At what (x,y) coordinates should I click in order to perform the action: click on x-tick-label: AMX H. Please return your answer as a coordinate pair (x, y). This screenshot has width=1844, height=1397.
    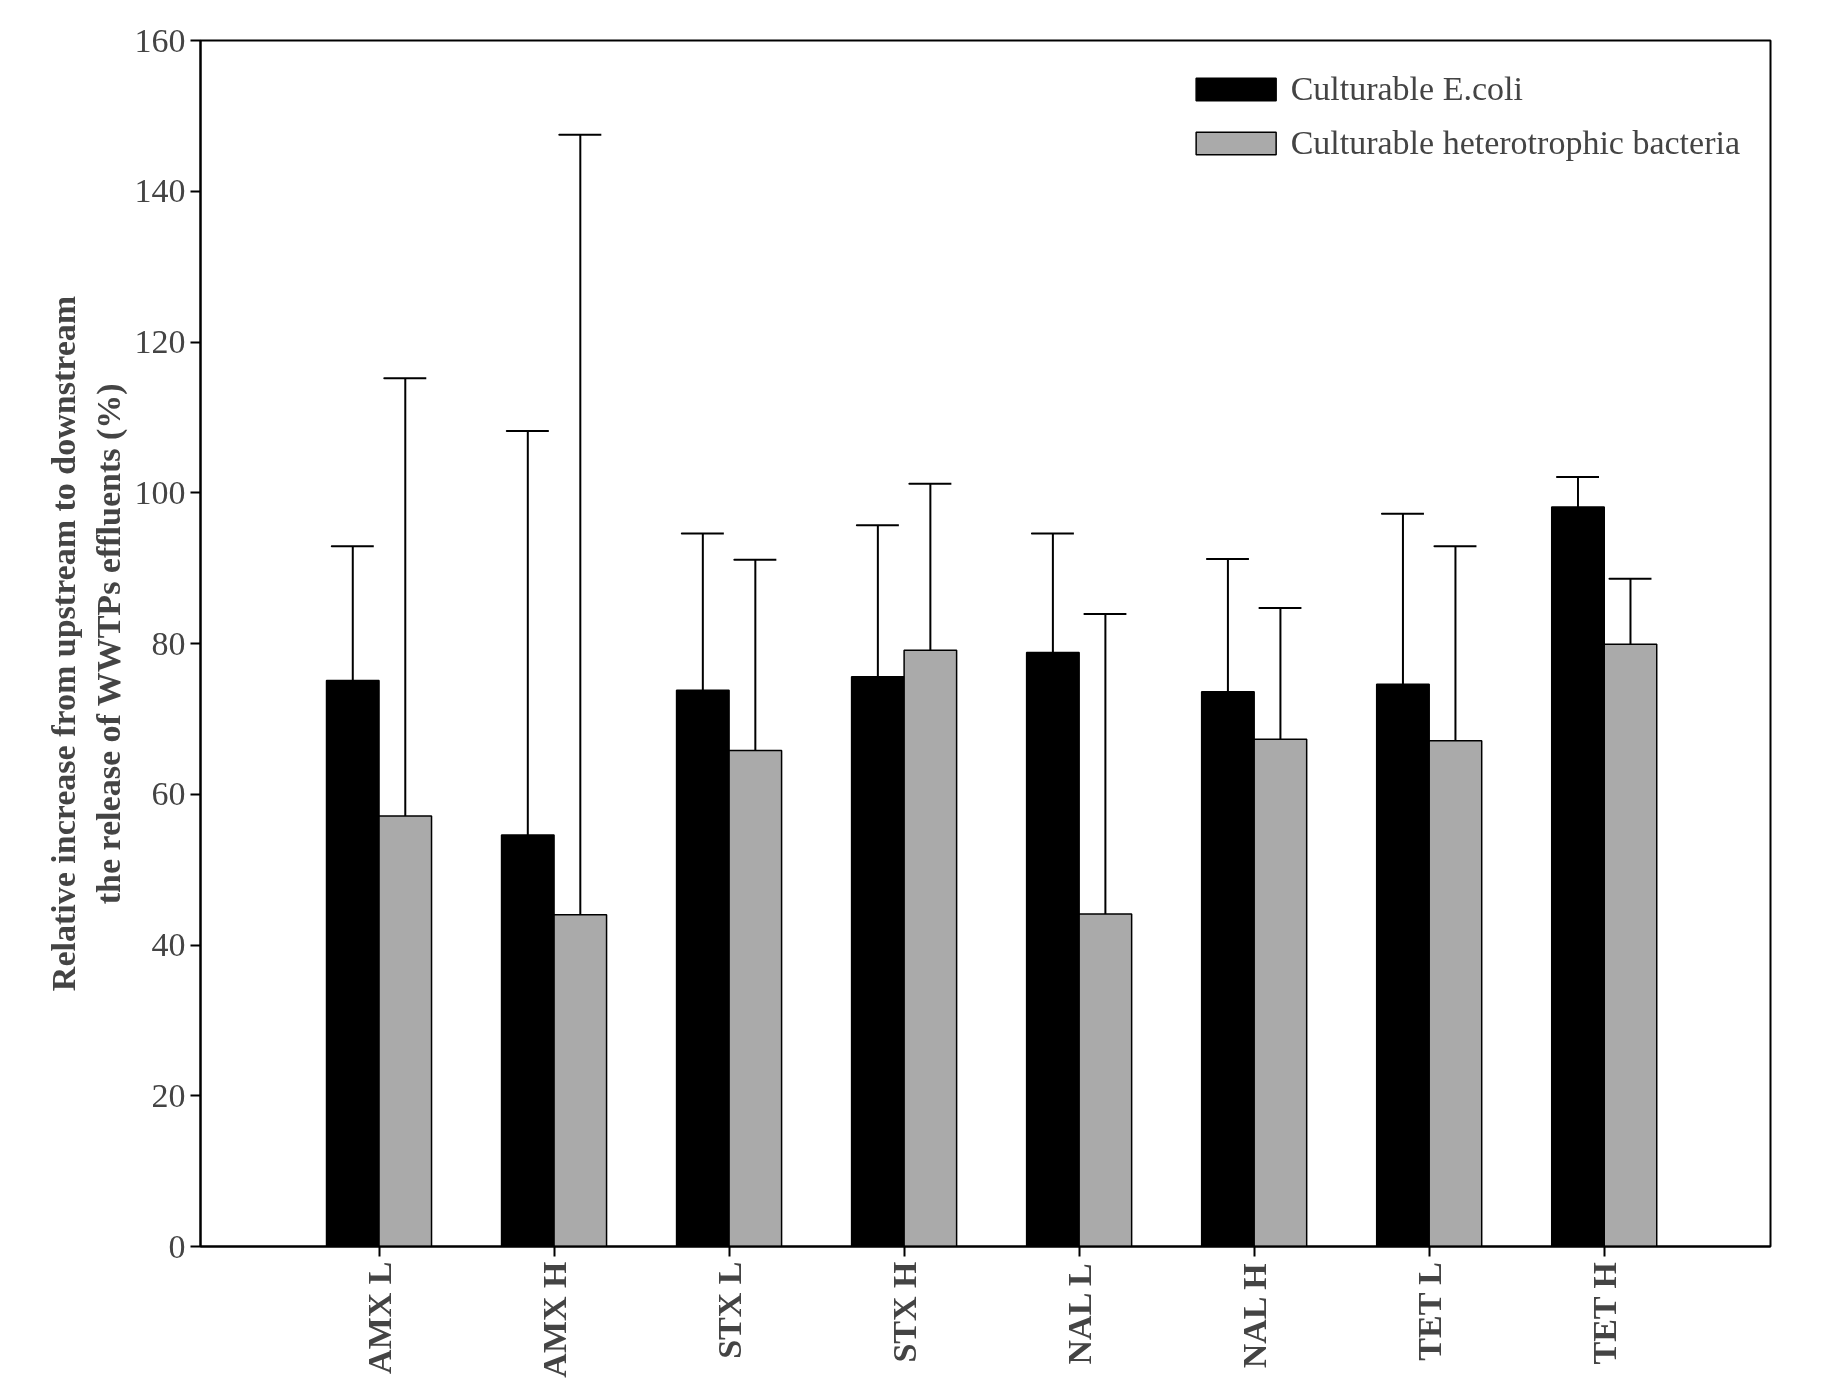
    Looking at the image, I should click on (554, 1319).